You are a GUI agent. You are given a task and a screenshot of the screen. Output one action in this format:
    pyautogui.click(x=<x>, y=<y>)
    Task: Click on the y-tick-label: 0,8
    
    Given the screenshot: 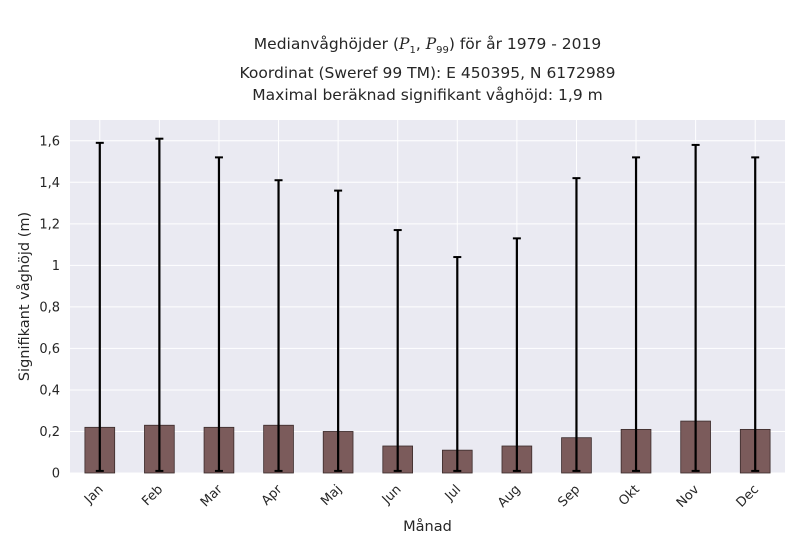 What is the action you would take?
    pyautogui.click(x=49, y=307)
    